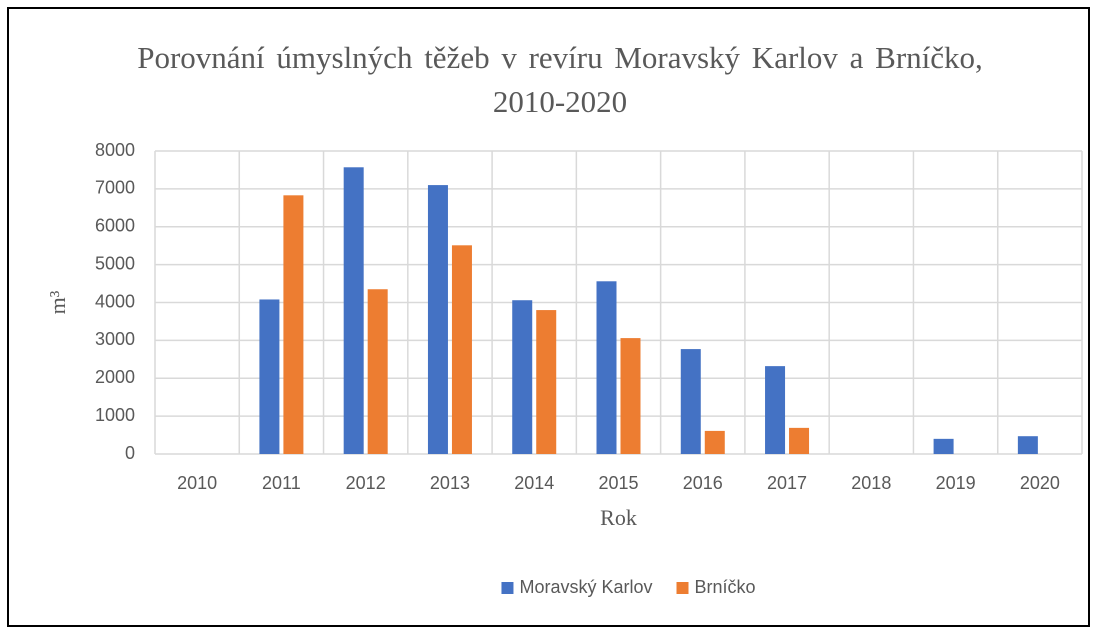 The height and width of the screenshot is (627, 1099). What do you see at coordinates (956, 483) in the screenshot?
I see `x-tick-label: 2019` at bounding box center [956, 483].